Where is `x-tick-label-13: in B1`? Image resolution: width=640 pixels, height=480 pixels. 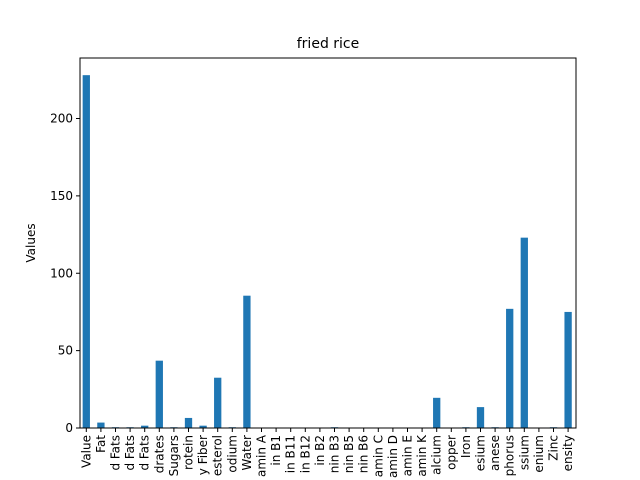
x-tick-label-13: in B1 is located at coordinates (276, 450).